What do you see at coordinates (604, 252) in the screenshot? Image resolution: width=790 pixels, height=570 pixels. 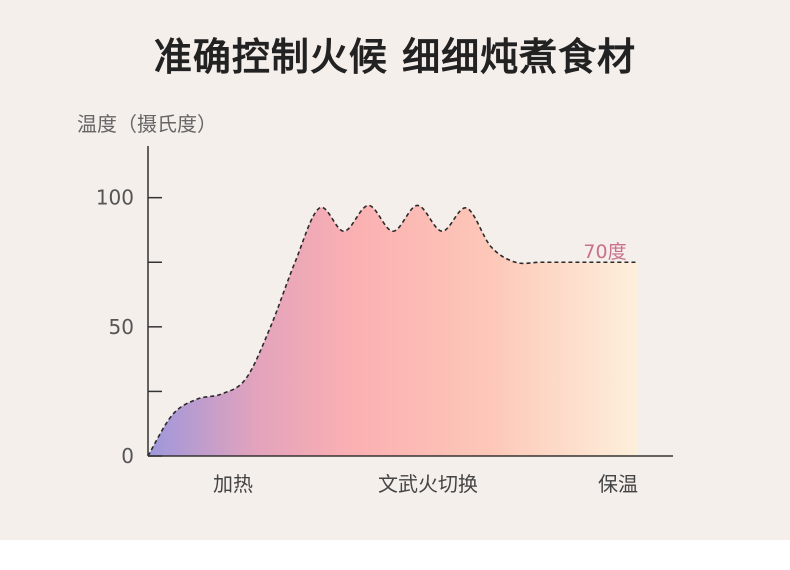 I see `annotation-70: 70度` at bounding box center [604, 252].